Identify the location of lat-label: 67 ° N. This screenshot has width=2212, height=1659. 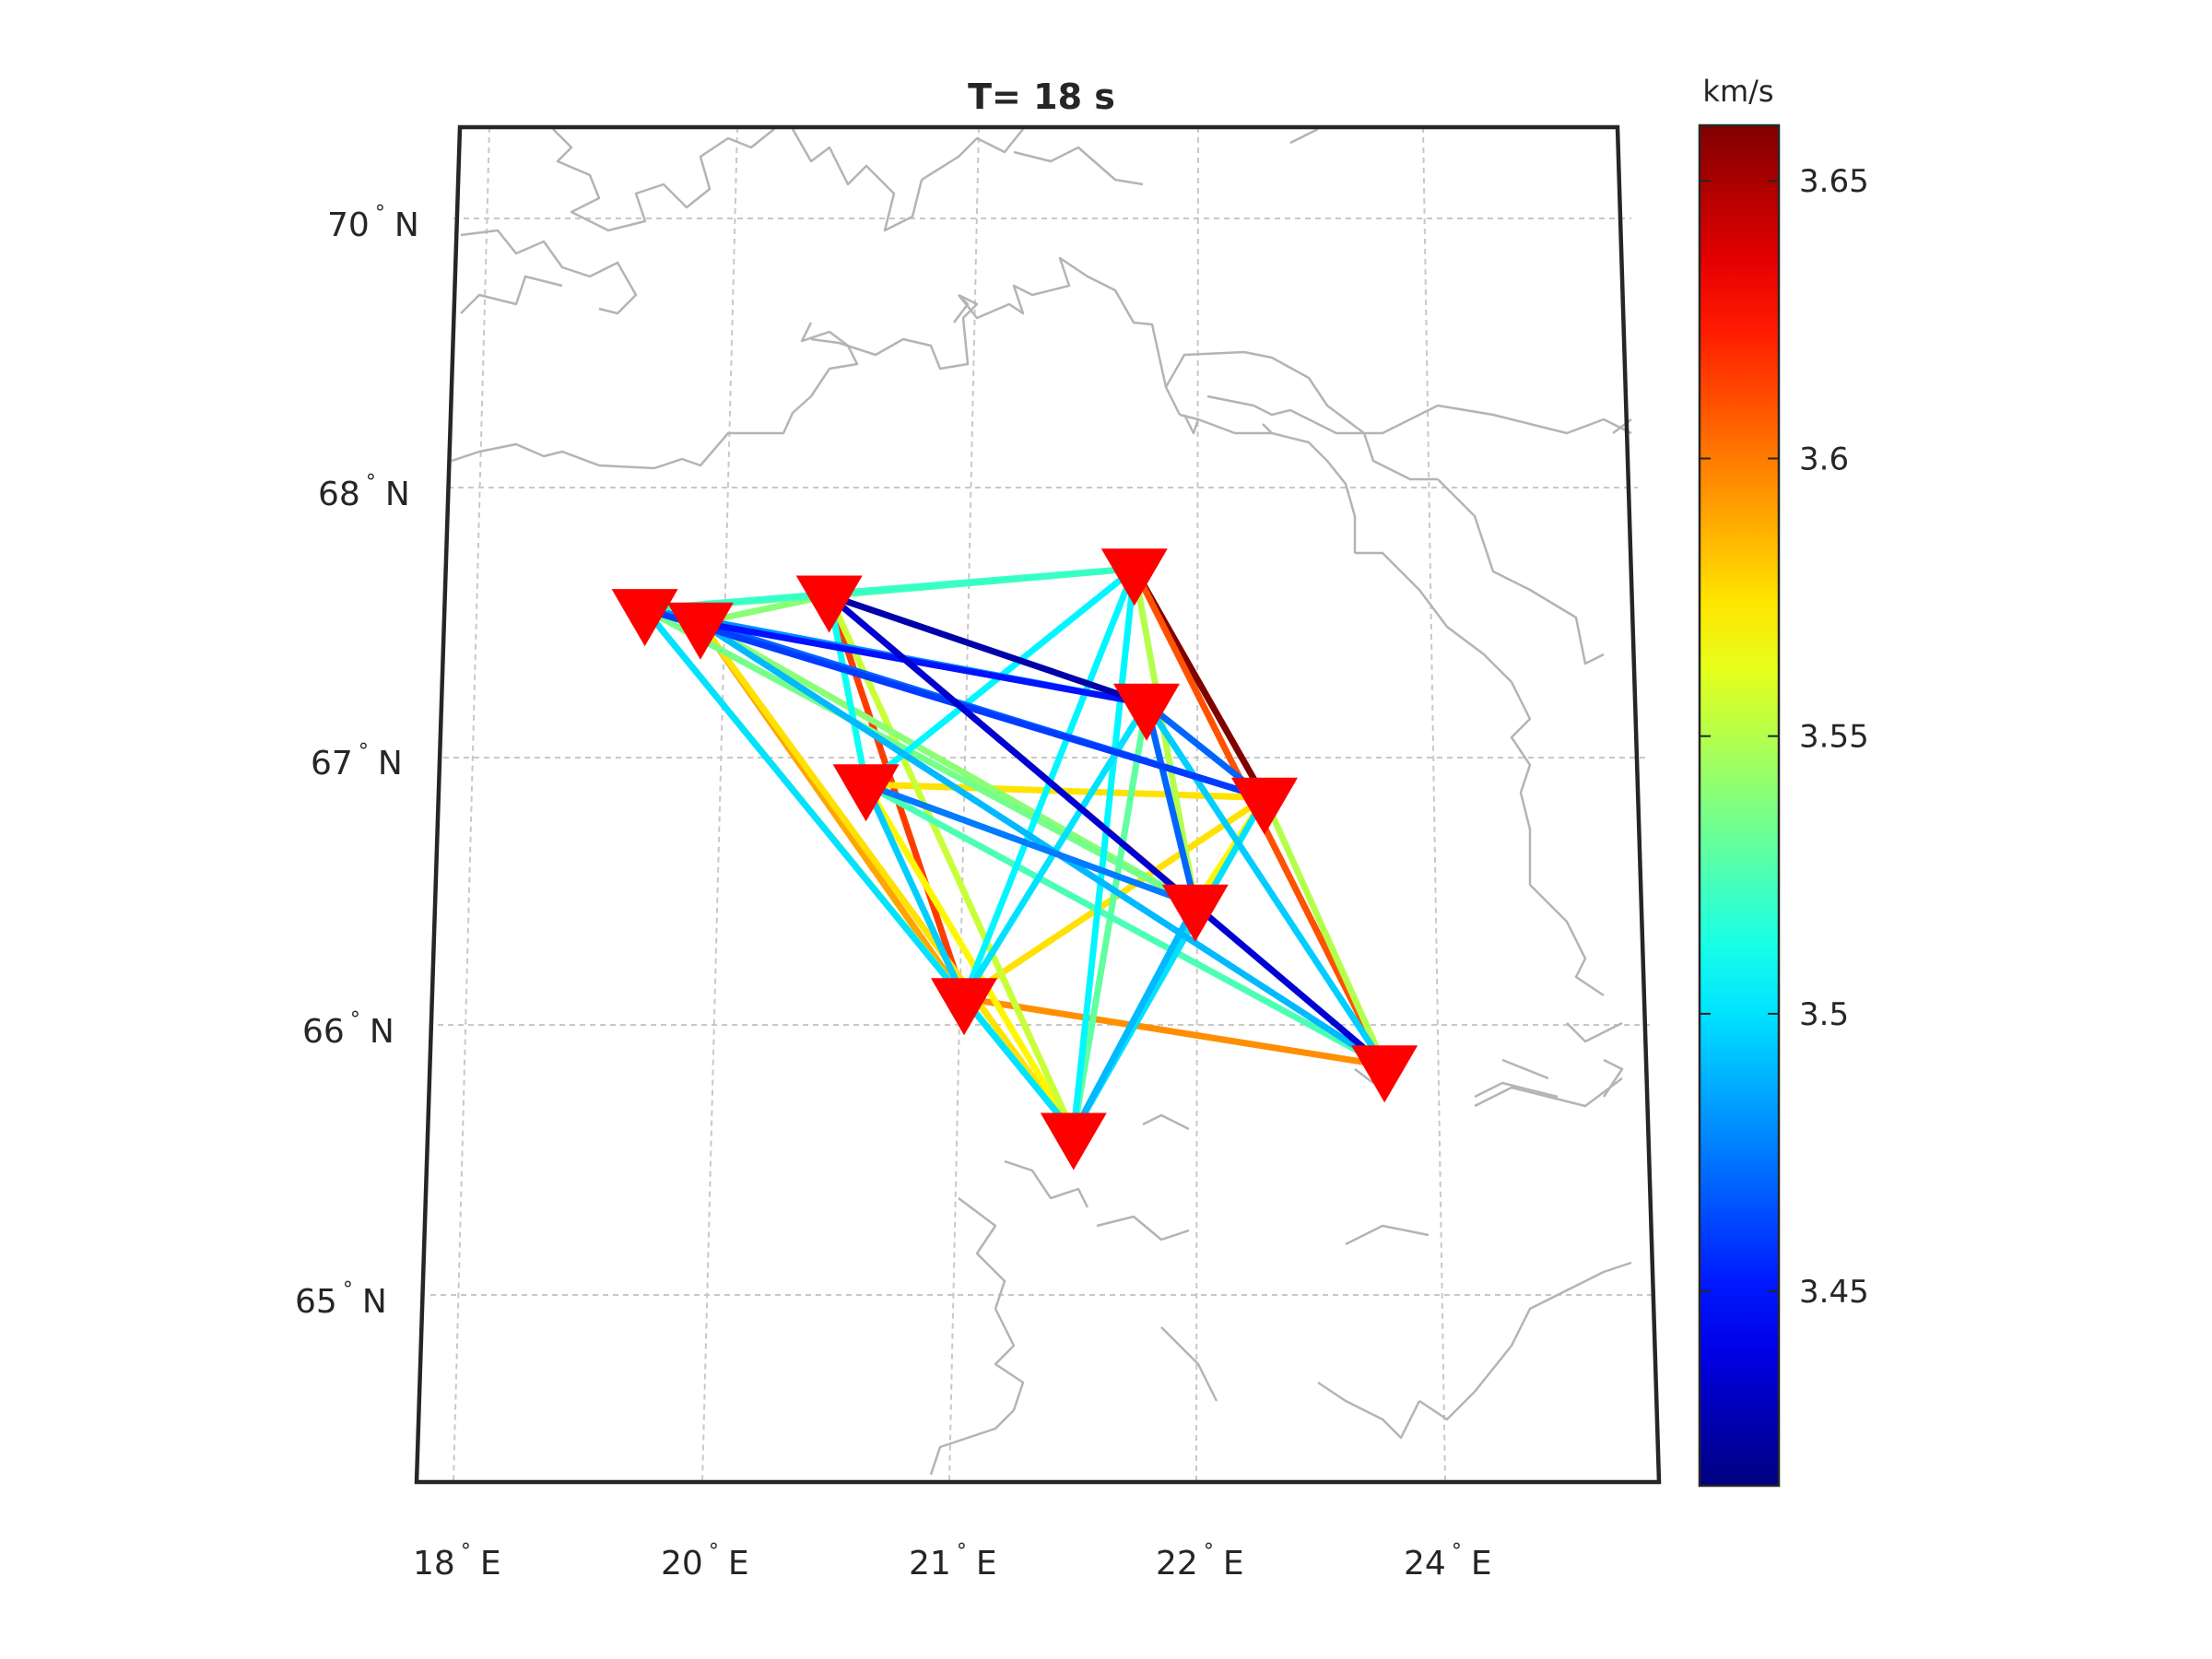
(357, 761).